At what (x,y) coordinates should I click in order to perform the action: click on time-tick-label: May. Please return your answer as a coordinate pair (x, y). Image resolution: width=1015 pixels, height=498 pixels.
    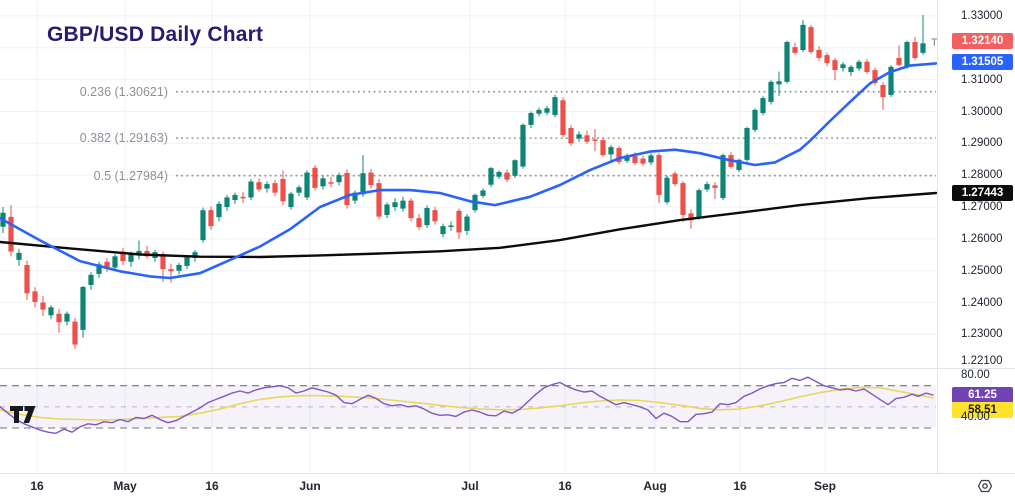
    Looking at the image, I should click on (125, 486).